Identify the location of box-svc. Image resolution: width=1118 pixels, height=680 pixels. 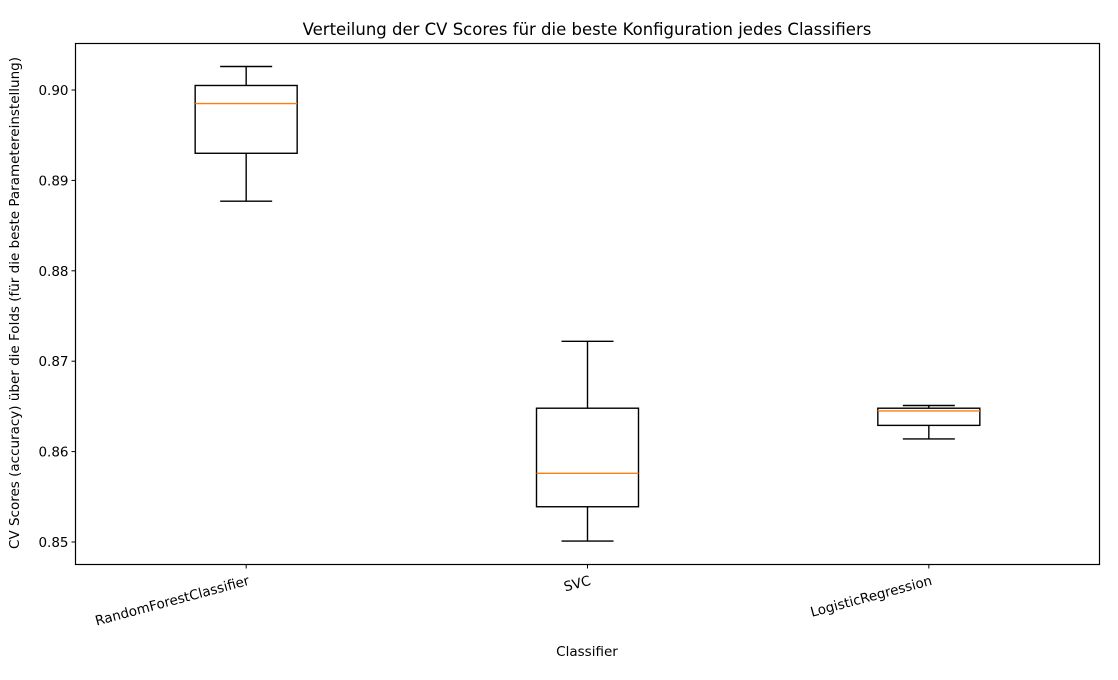
(587, 441).